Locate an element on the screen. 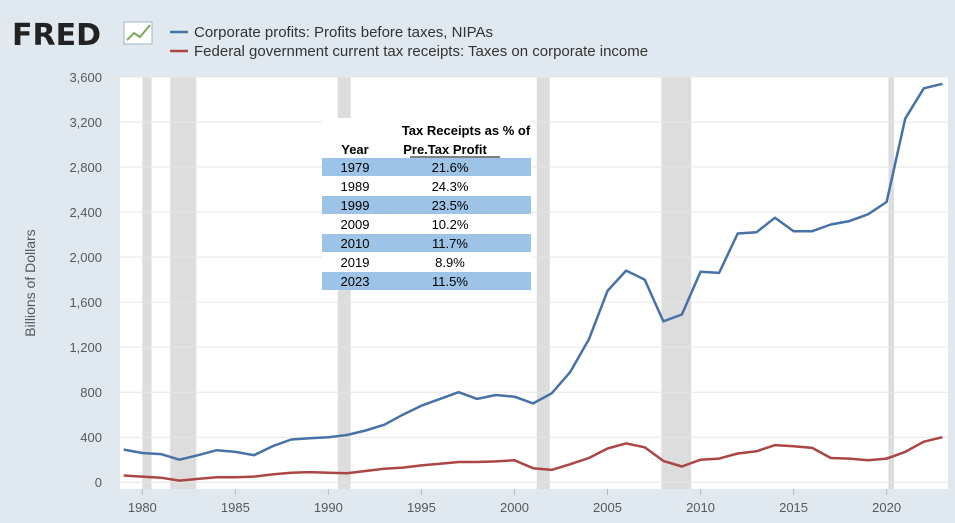 The width and height of the screenshot is (955, 523). series-line-tax-receipts is located at coordinates (533, 458).